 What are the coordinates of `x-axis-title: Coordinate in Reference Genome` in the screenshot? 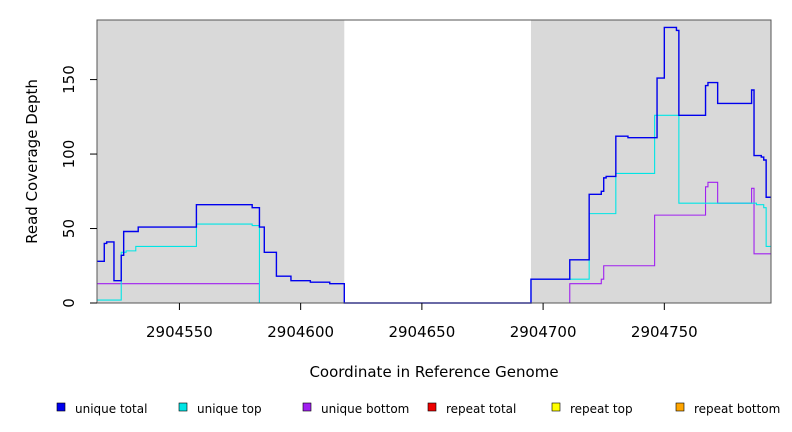 It's located at (433, 372).